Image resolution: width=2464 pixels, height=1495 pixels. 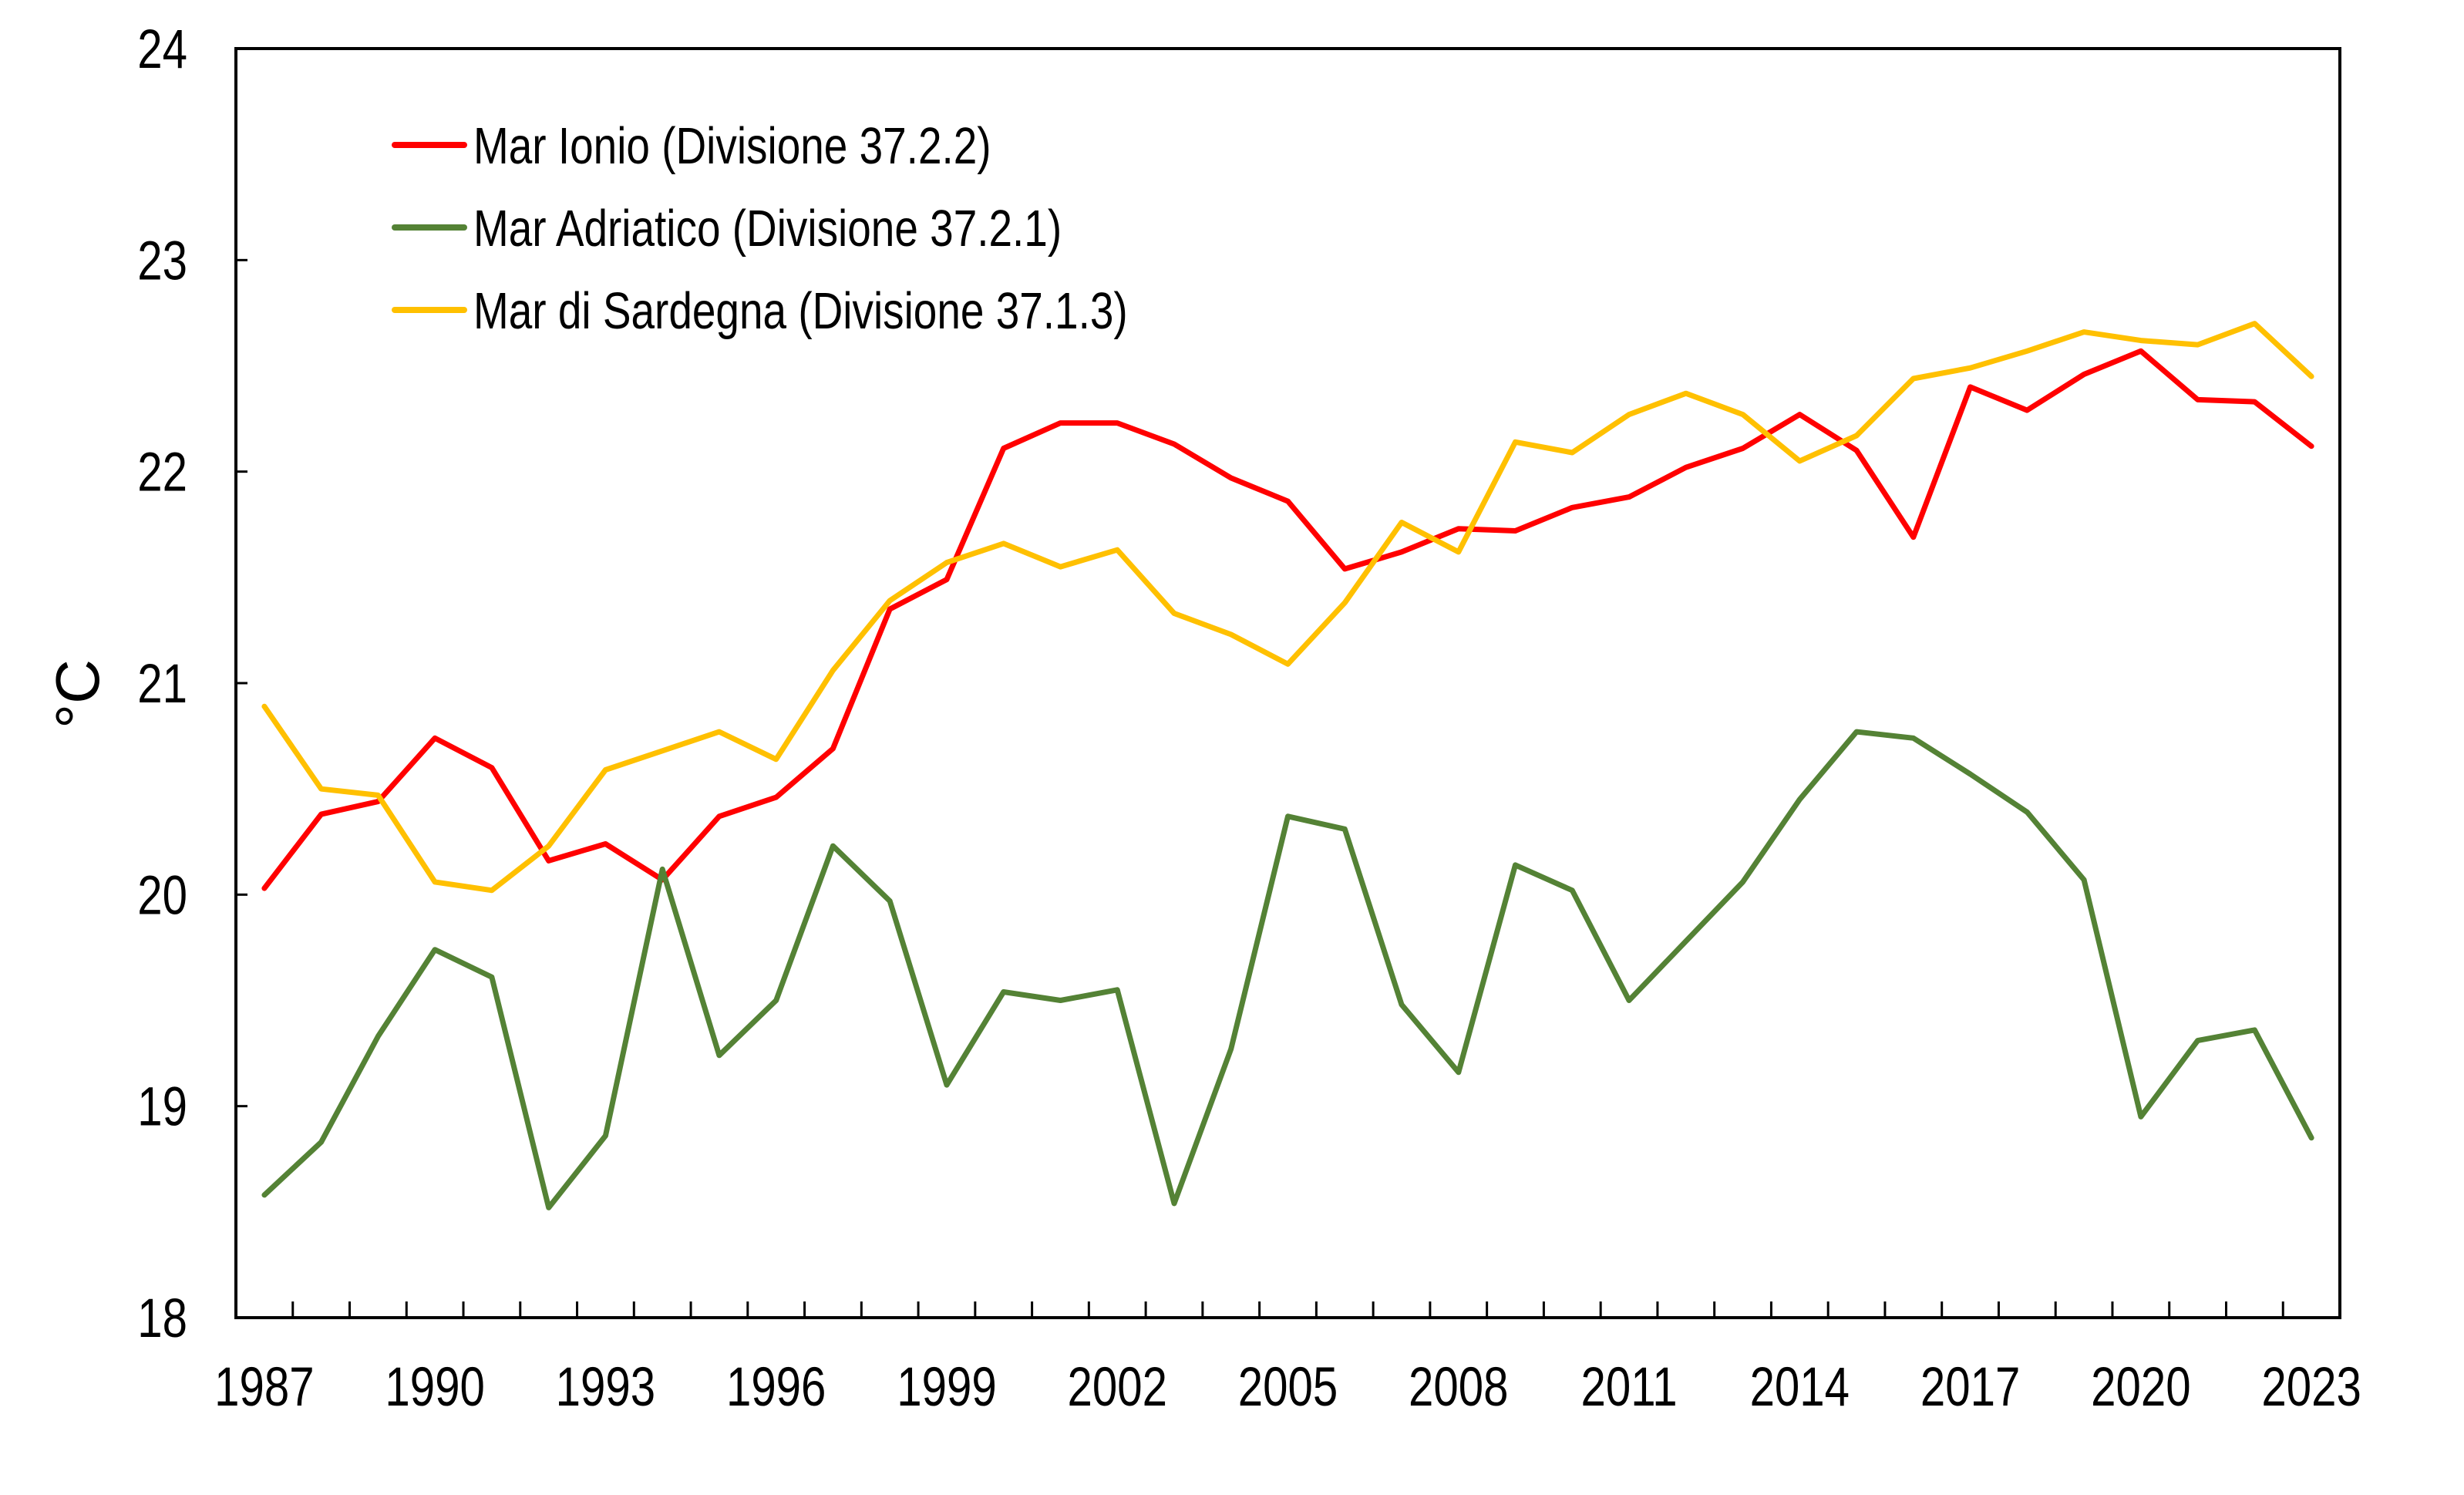 I want to click on x-tick-label: 1993, so click(x=605, y=1386).